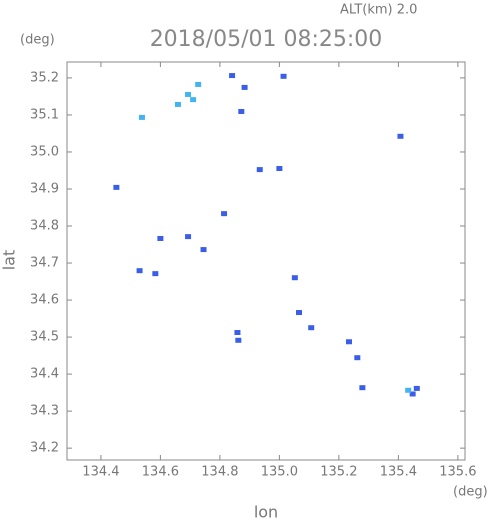 The height and width of the screenshot is (521, 491). What do you see at coordinates (398, 472) in the screenshot?
I see `x-tick-label: 135.4` at bounding box center [398, 472].